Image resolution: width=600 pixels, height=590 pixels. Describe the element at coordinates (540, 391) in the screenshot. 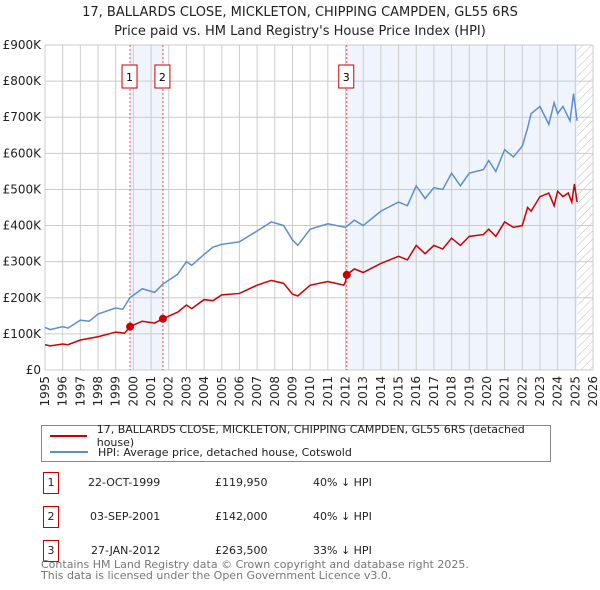

I see `x-tick-label: 2023` at that location.